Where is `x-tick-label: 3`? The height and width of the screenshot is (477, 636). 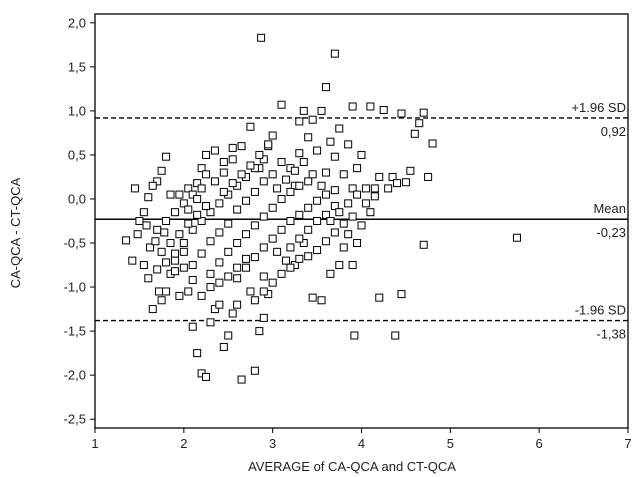 x-tick-label: 3 is located at coordinates (272, 443).